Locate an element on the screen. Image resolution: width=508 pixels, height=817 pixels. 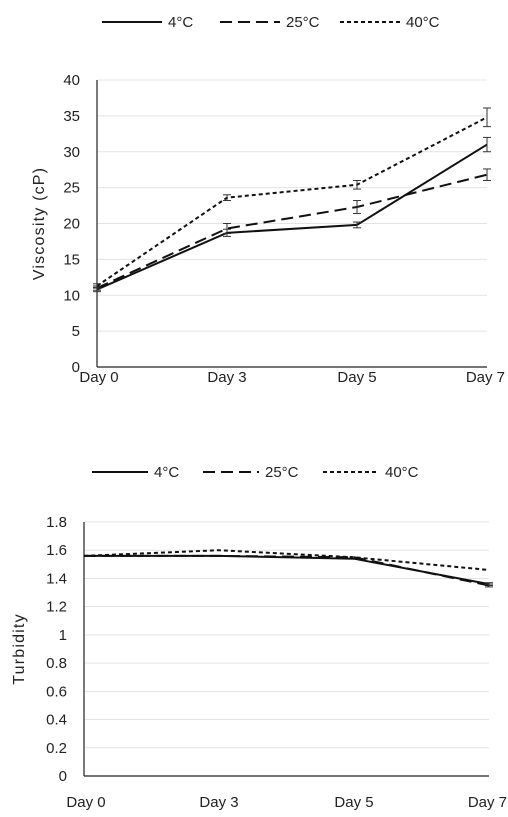
y-tick-label: 15 is located at coordinates (71, 259).